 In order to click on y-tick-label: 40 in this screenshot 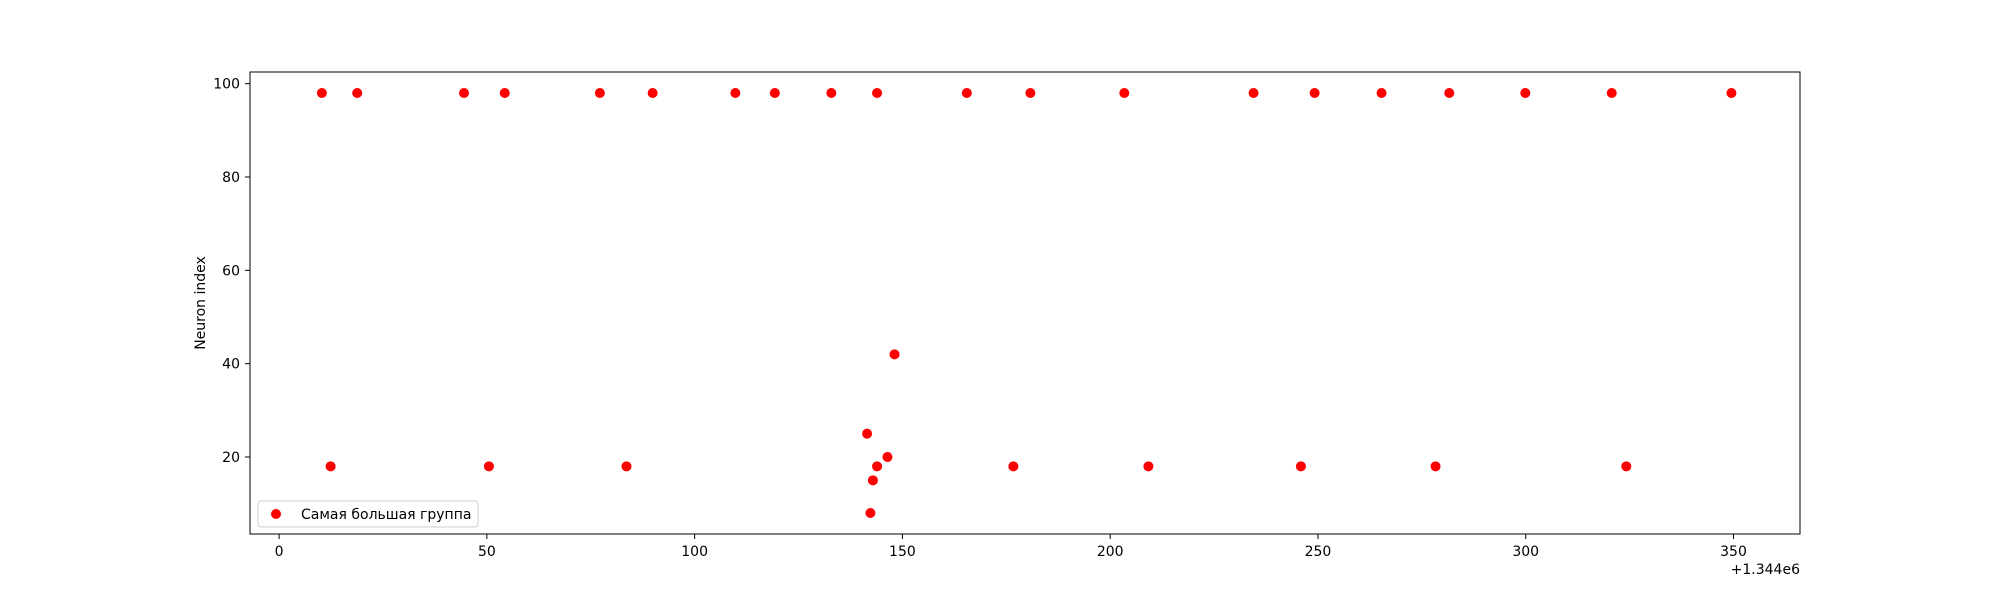, I will do `click(231, 365)`.